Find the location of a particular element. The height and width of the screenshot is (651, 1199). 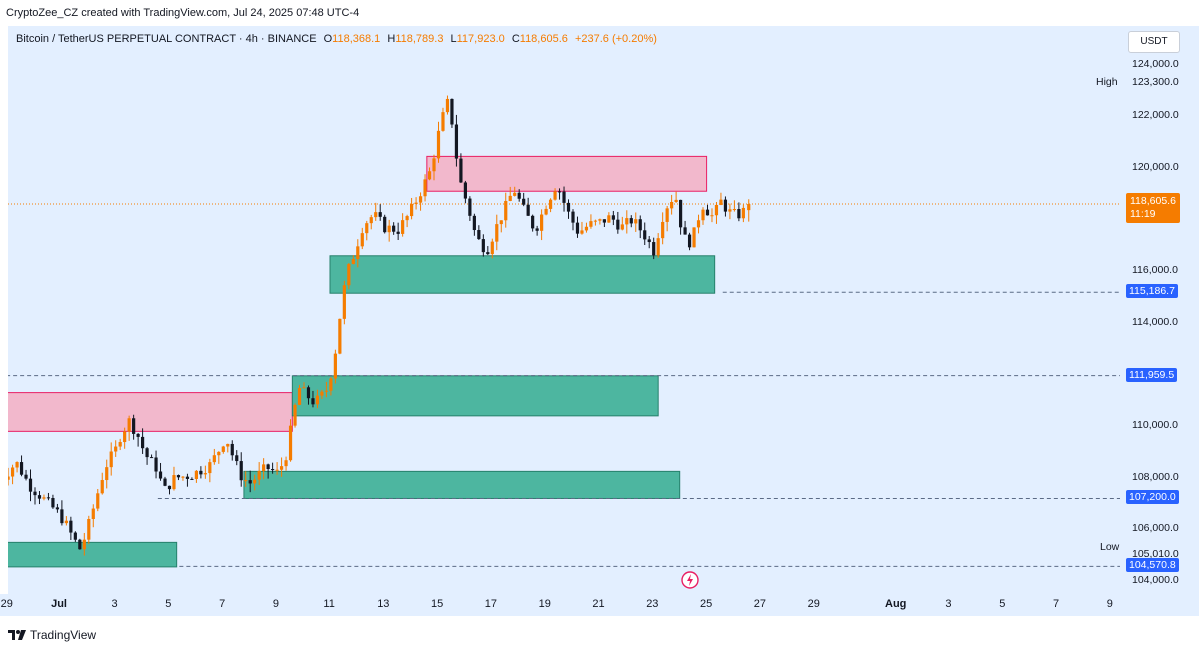

price-tick-label: 108,000.0 is located at coordinates (1155, 476).